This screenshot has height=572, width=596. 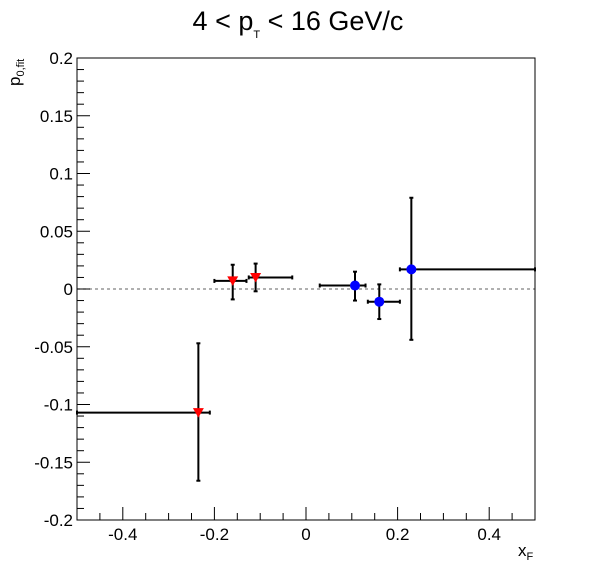 I want to click on y-tick-label: 0.2, so click(x=61, y=58).